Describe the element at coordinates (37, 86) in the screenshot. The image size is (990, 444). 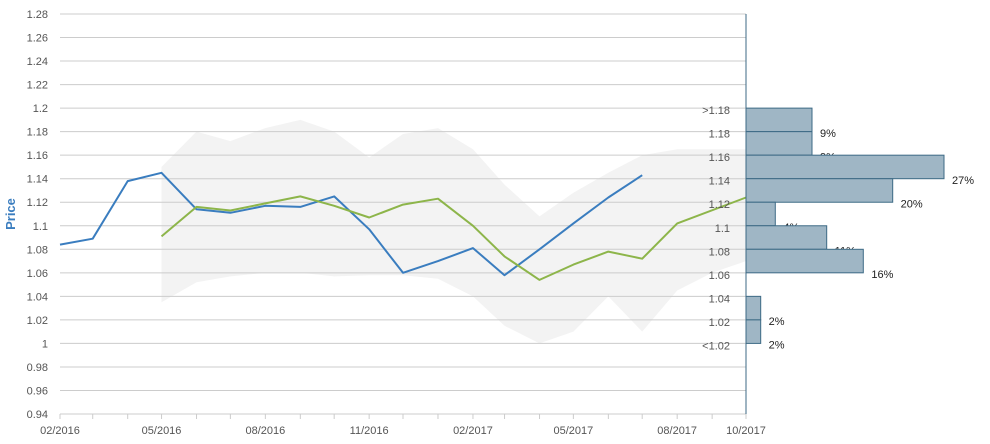
I see `y-tick-label: 1.22` at that location.